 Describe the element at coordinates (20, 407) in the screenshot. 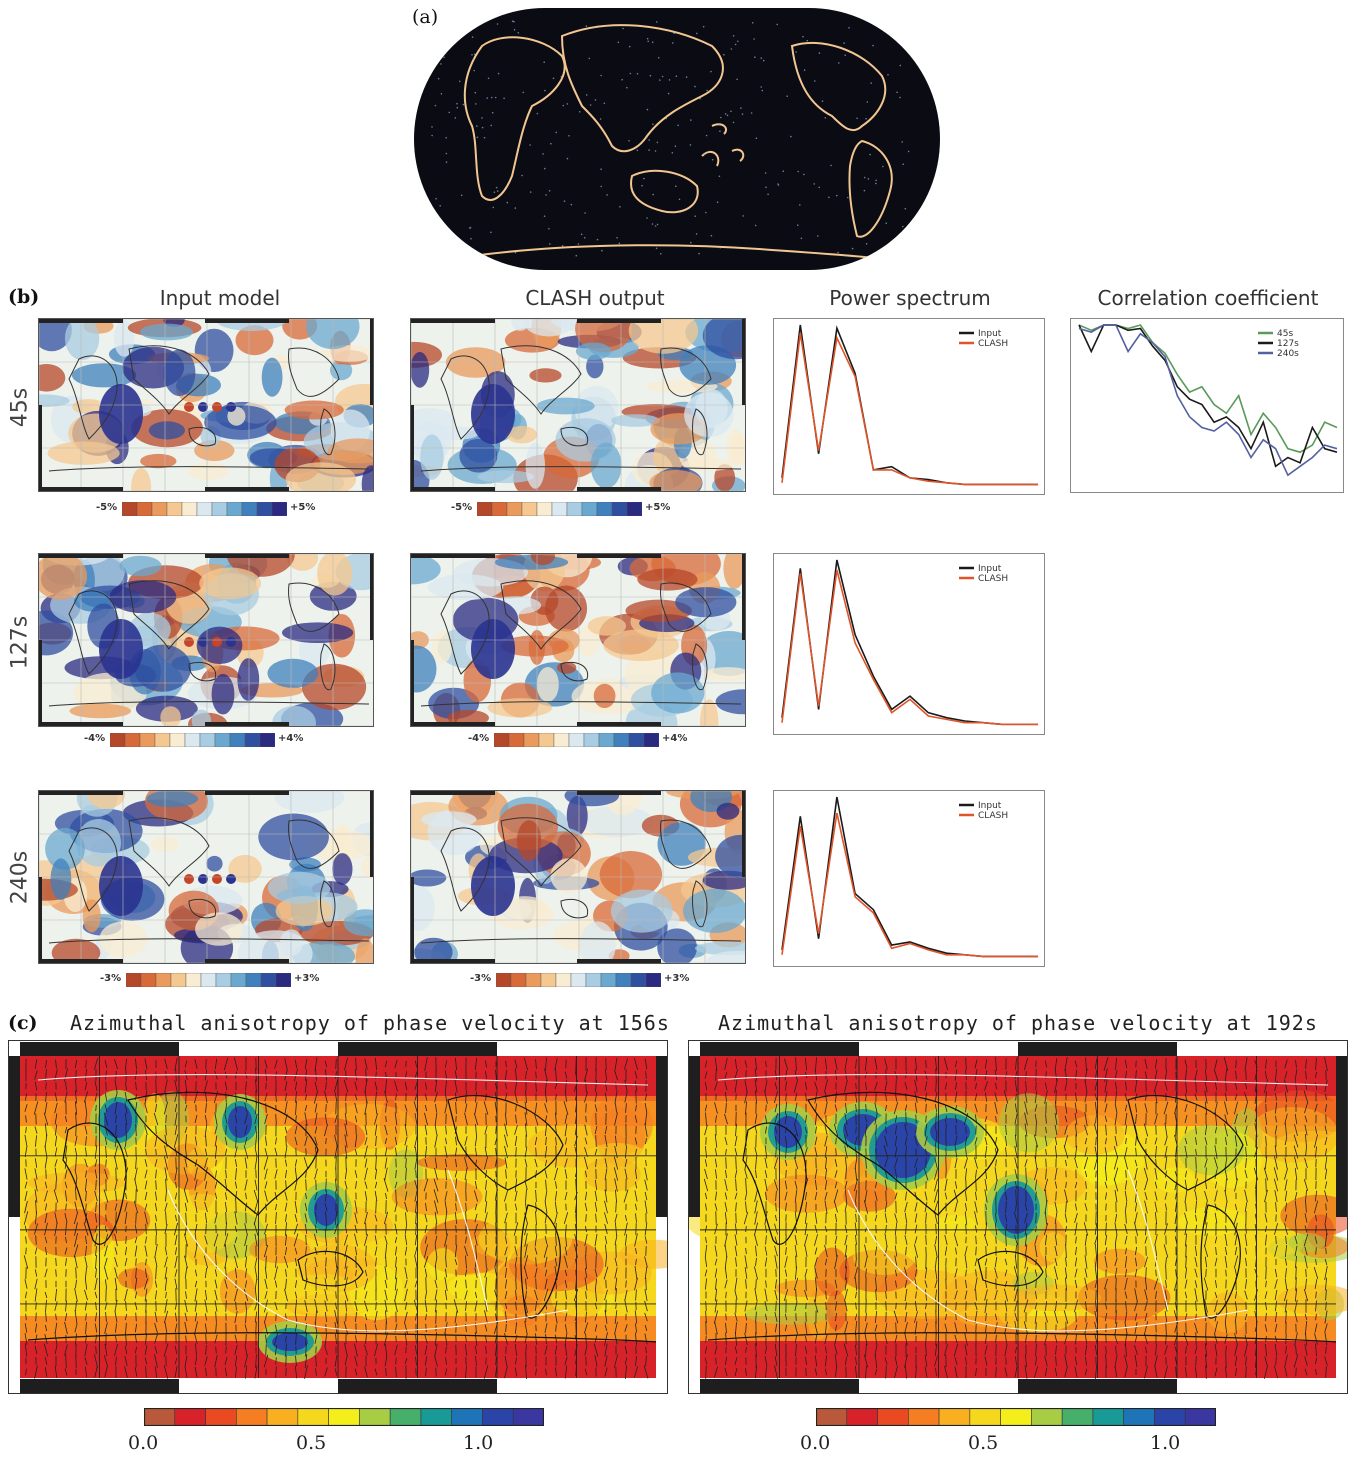

I see `row-label-45s: 45s` at that location.